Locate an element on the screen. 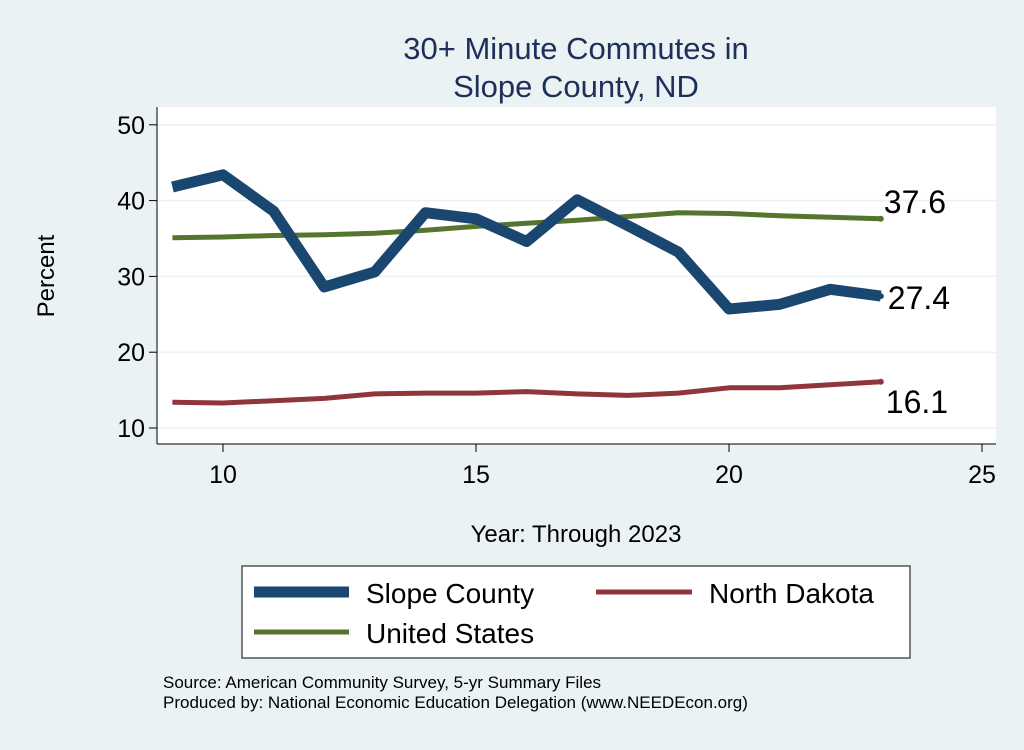  x-tick-label-15: 15 is located at coordinates (476, 475).